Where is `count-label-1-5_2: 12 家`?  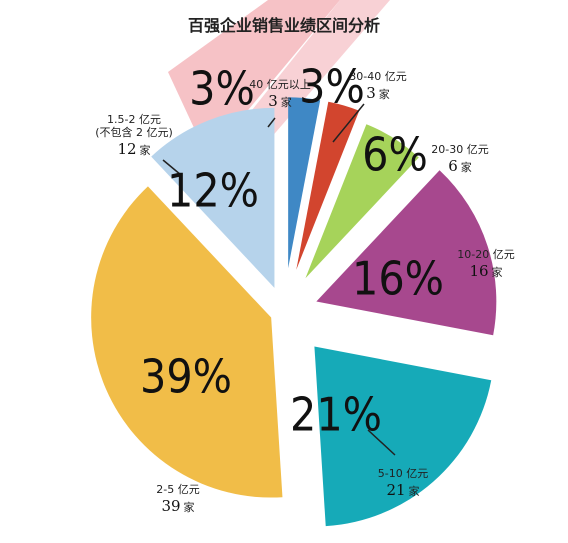
count-label-1-5_2: 12 家 is located at coordinates (133, 149).